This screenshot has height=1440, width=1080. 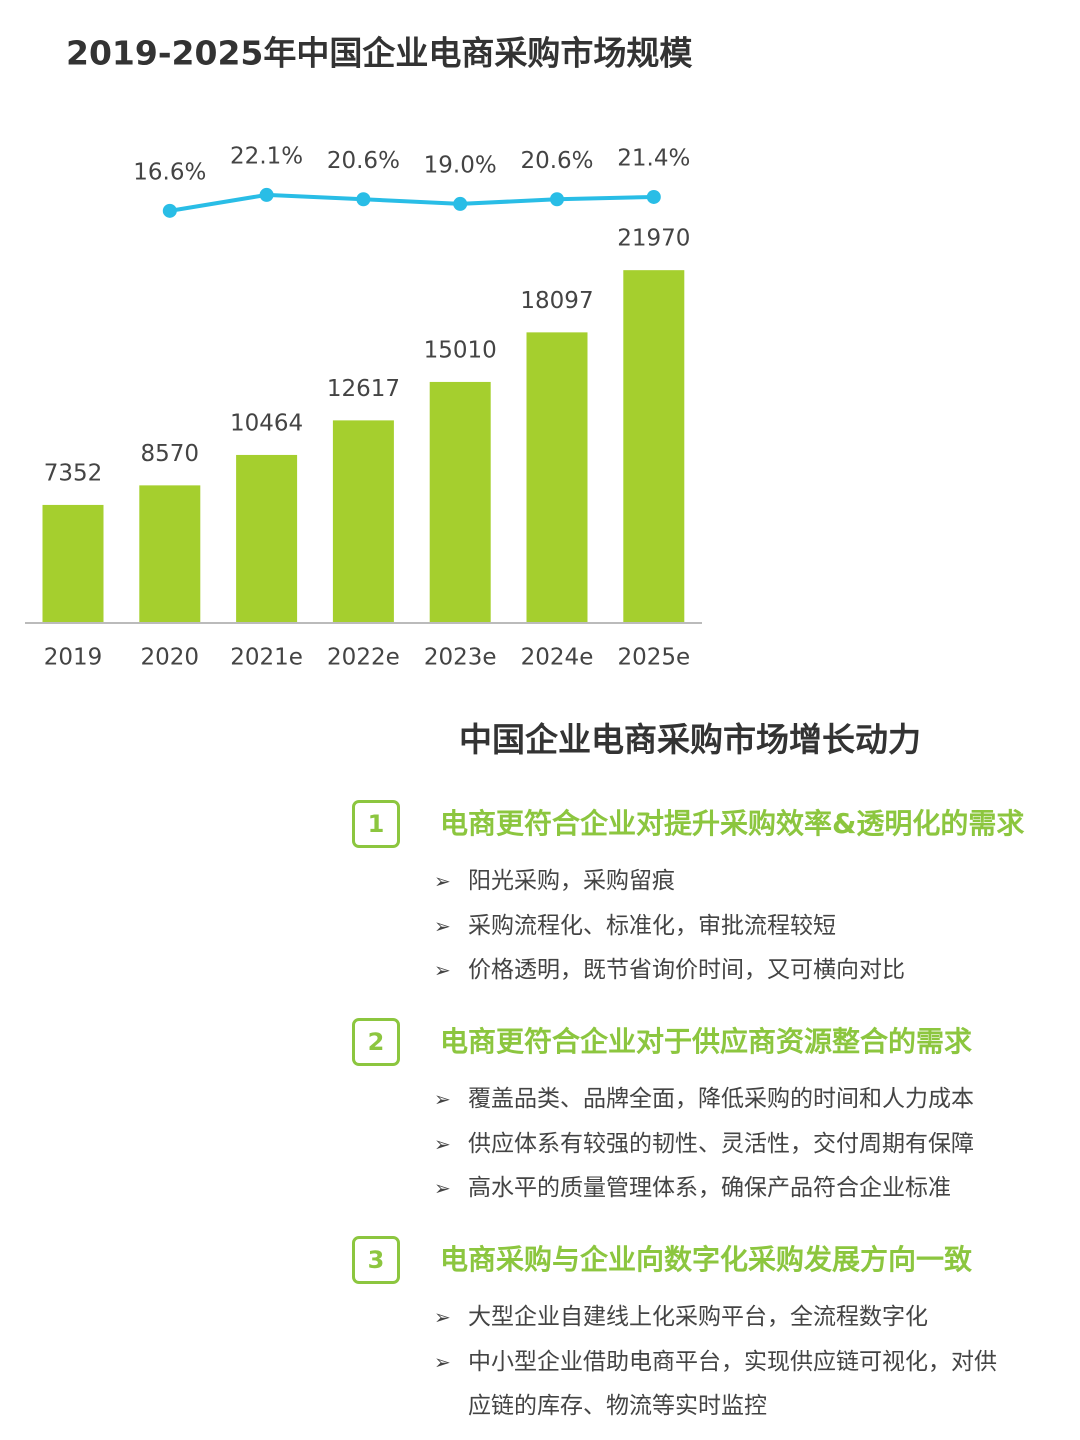 What do you see at coordinates (363, 658) in the screenshot?
I see `x-tick-label: 2022e` at bounding box center [363, 658].